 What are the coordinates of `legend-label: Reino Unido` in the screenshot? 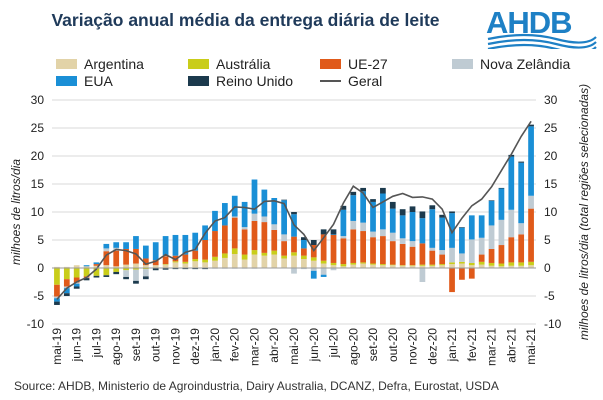 It's located at (255, 81).